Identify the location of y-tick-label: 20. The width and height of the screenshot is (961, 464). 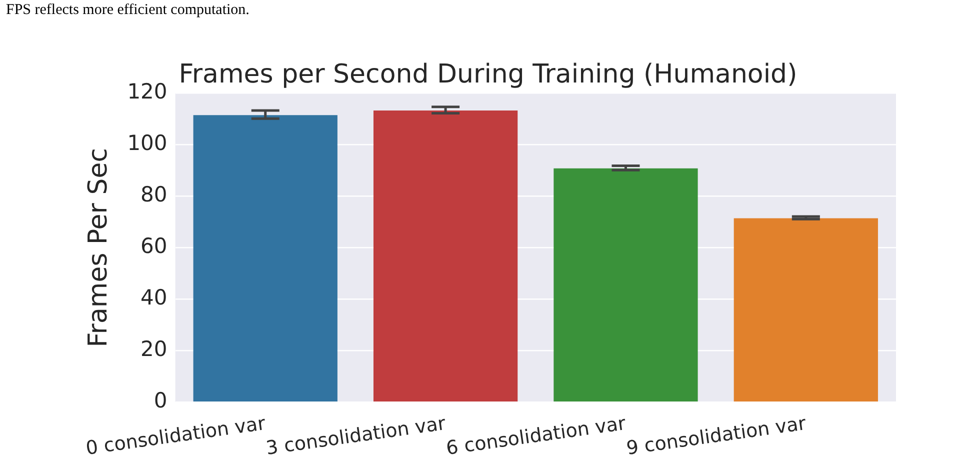
(154, 349).